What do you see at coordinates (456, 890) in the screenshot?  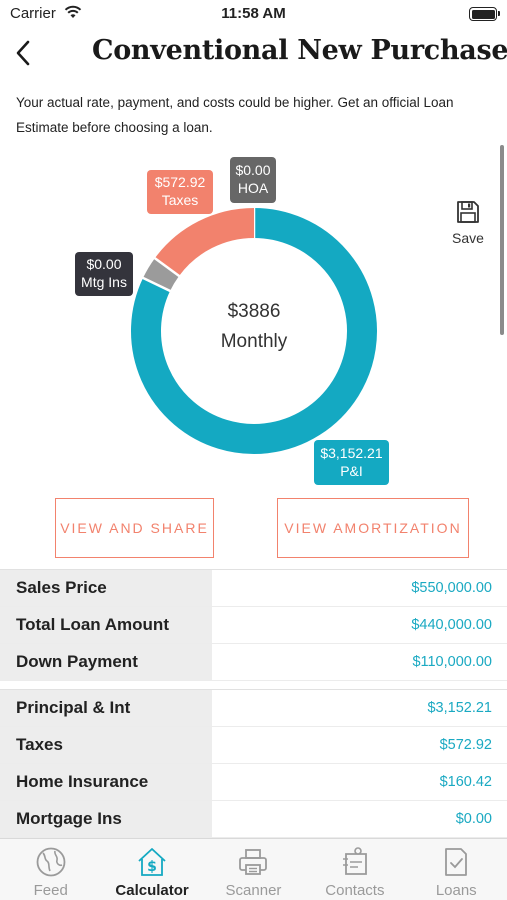 I see `tab-label: Loans` at bounding box center [456, 890].